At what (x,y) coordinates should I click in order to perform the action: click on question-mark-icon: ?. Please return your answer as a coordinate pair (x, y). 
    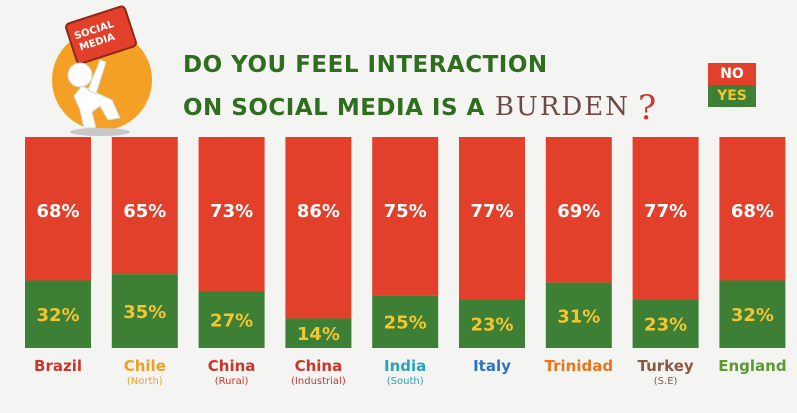
    Looking at the image, I should click on (647, 108).